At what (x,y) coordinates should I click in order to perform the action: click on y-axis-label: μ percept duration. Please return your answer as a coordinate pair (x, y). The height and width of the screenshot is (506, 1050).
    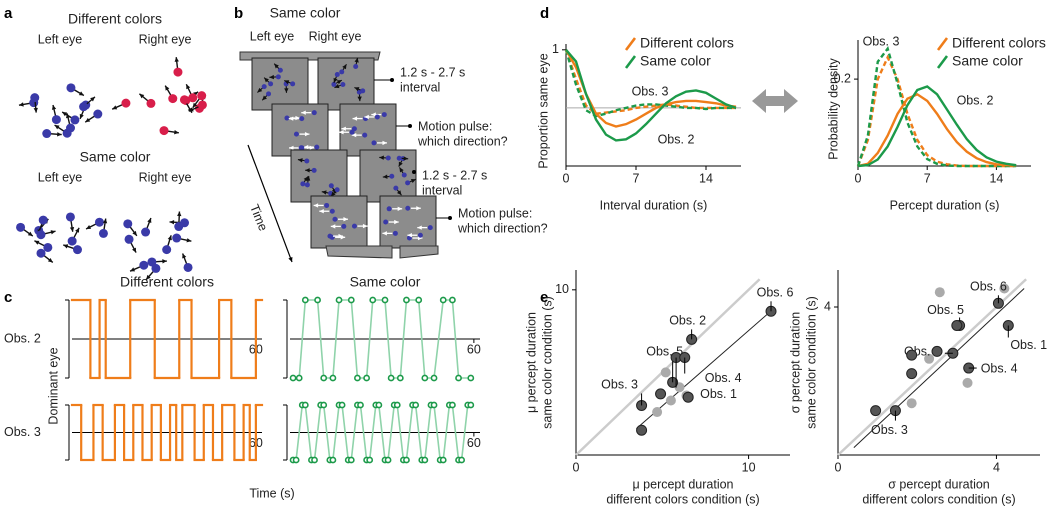
    Looking at the image, I should click on (531, 362).